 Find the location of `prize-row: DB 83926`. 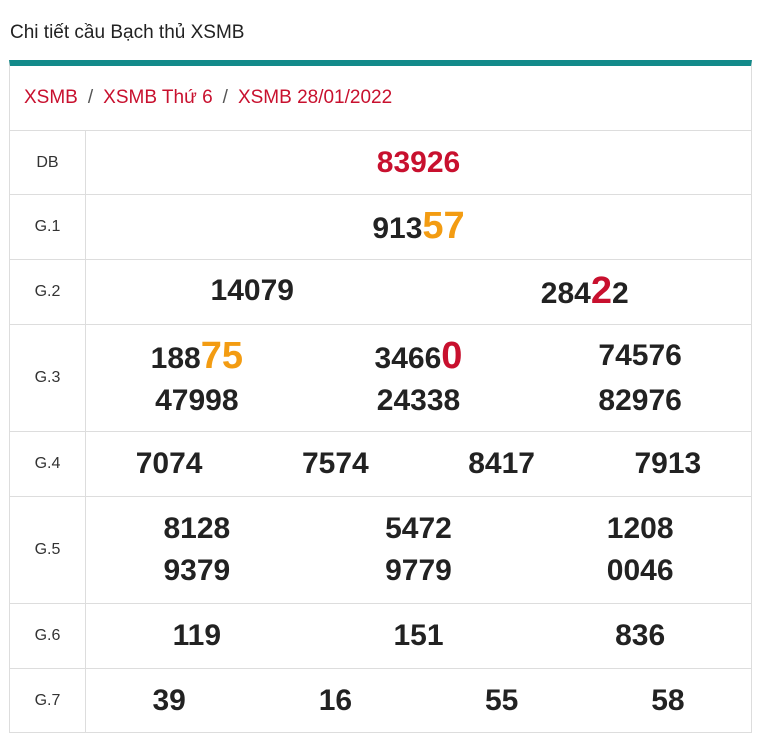

prize-row: DB 83926 is located at coordinates (380, 163).